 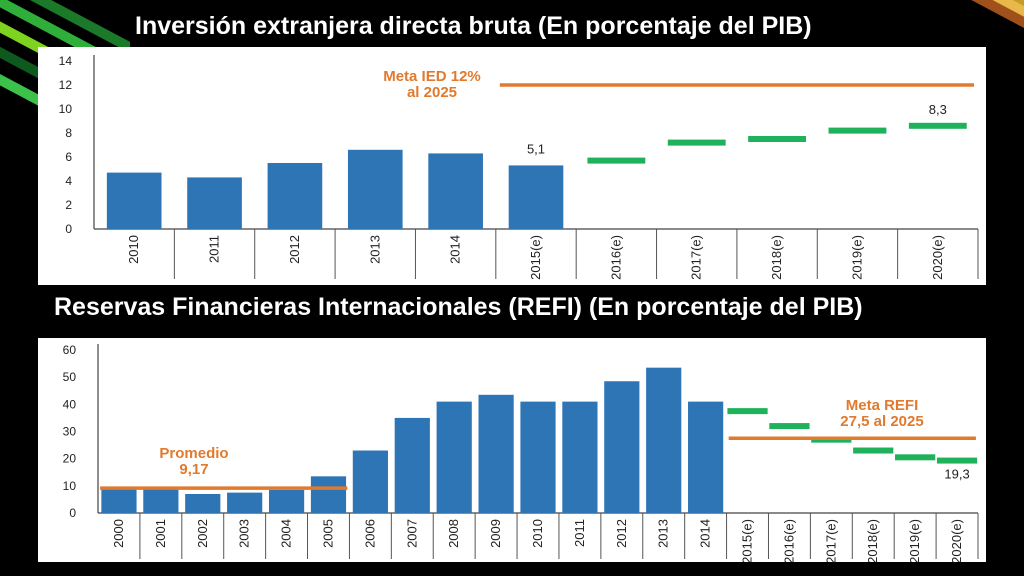 I want to click on fdi-y-tick-label: 0, so click(x=68, y=229).